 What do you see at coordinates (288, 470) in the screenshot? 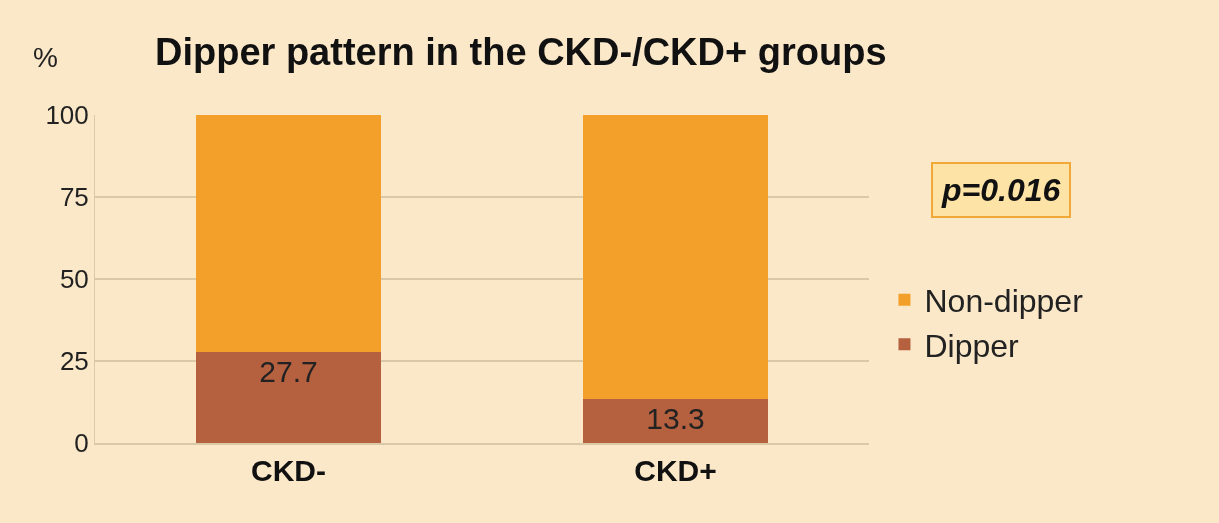
I see `x-tick-label: CKD-` at bounding box center [288, 470].